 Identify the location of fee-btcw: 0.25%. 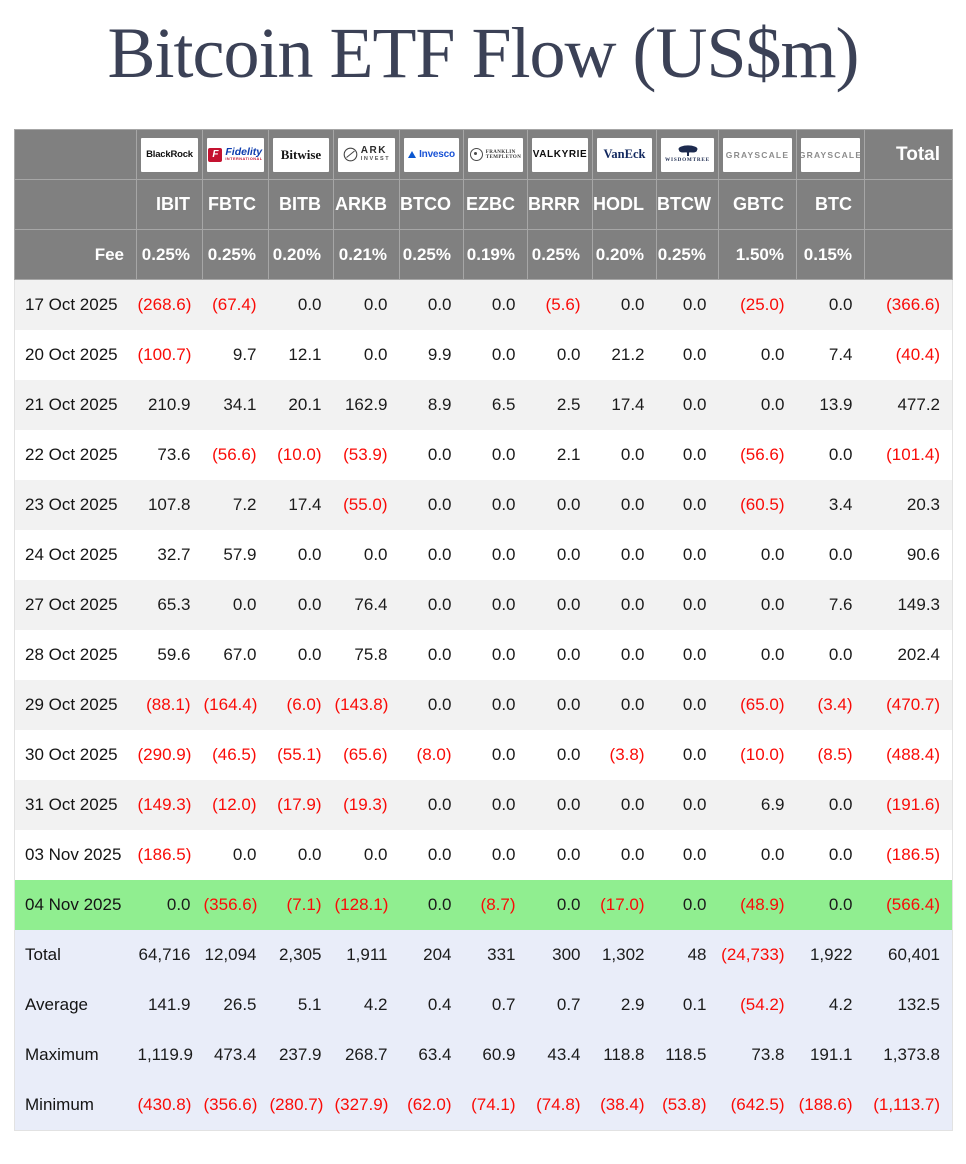
(687, 254).